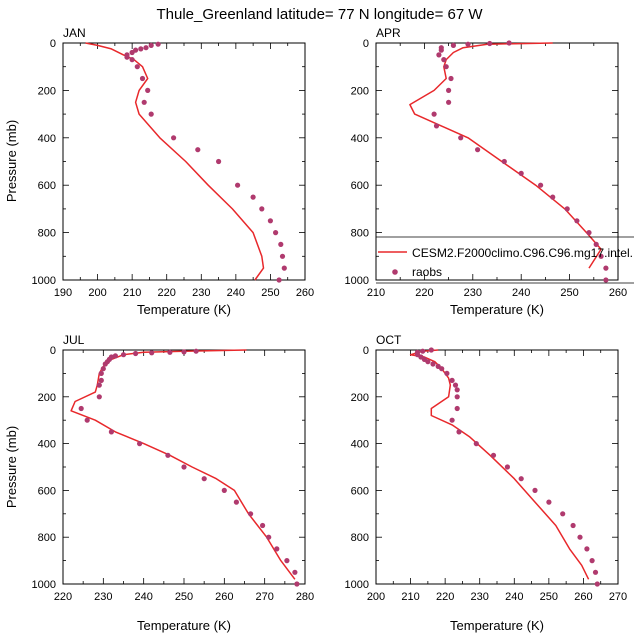  Describe the element at coordinates (389, 340) in the screenshot. I see `panel-label: OCT` at that location.